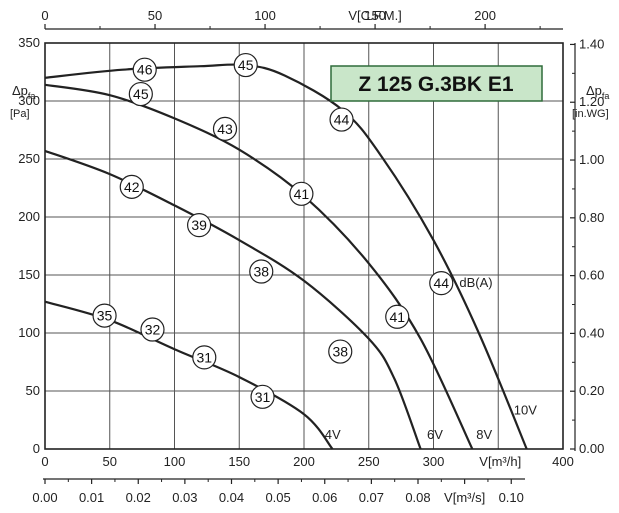 Image resolution: width=619 pixels, height=513 pixels. I want to click on x-bottom2-tick-label: 0.04, so click(231, 497).